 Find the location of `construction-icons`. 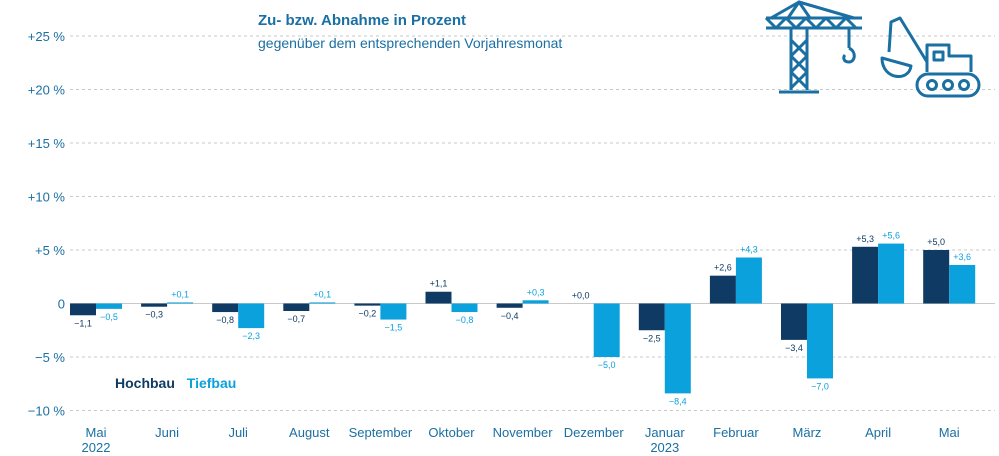

construction-icons is located at coordinates (872, 49).